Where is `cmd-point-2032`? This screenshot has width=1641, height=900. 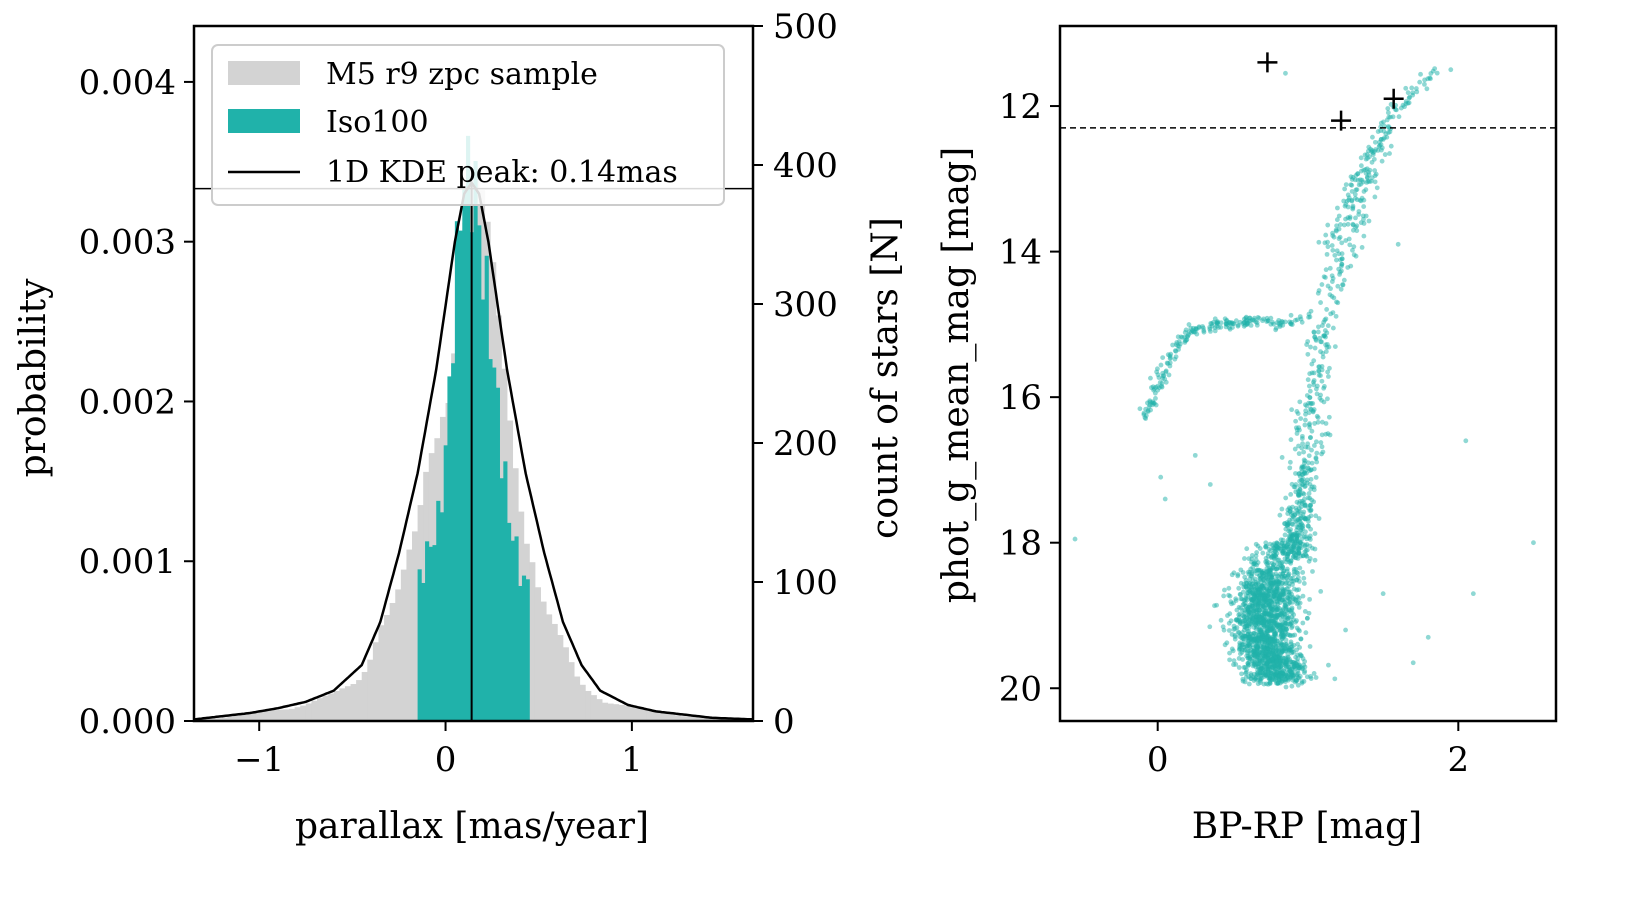
cmd-point-2032 is located at coordinates (1285, 665).